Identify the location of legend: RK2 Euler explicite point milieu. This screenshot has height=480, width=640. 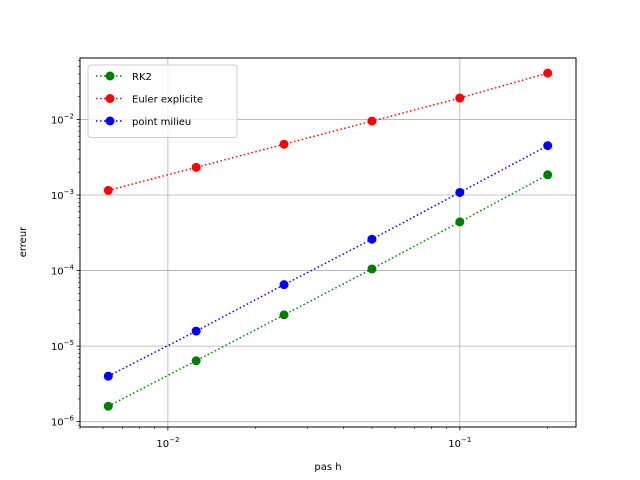
(162, 101).